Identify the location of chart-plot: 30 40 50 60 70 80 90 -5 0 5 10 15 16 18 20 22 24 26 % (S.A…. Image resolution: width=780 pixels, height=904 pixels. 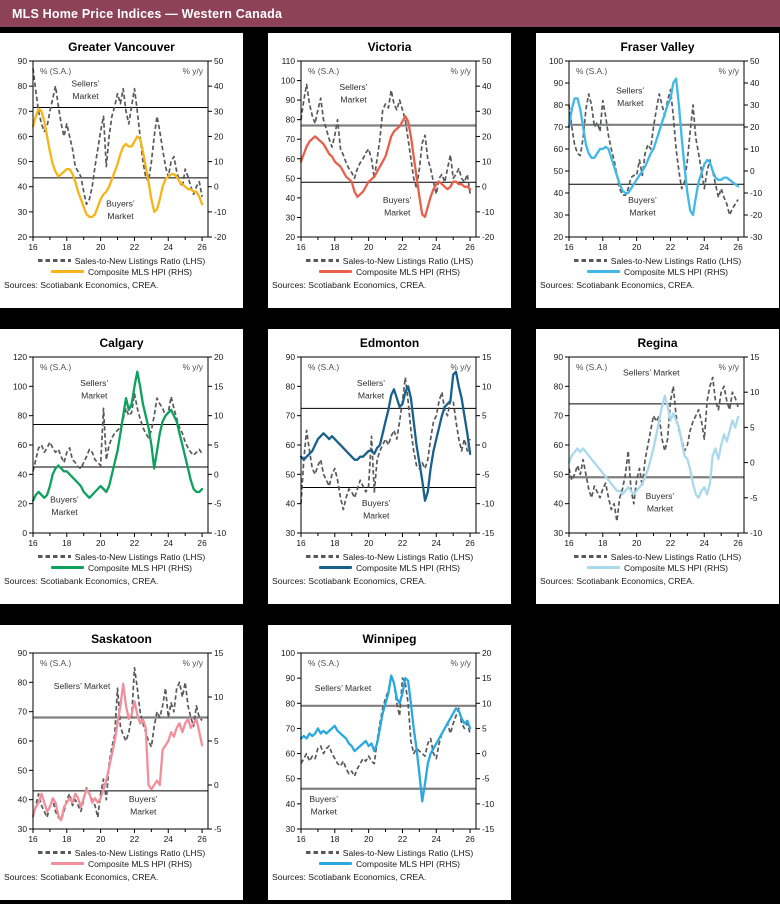
(121, 746).